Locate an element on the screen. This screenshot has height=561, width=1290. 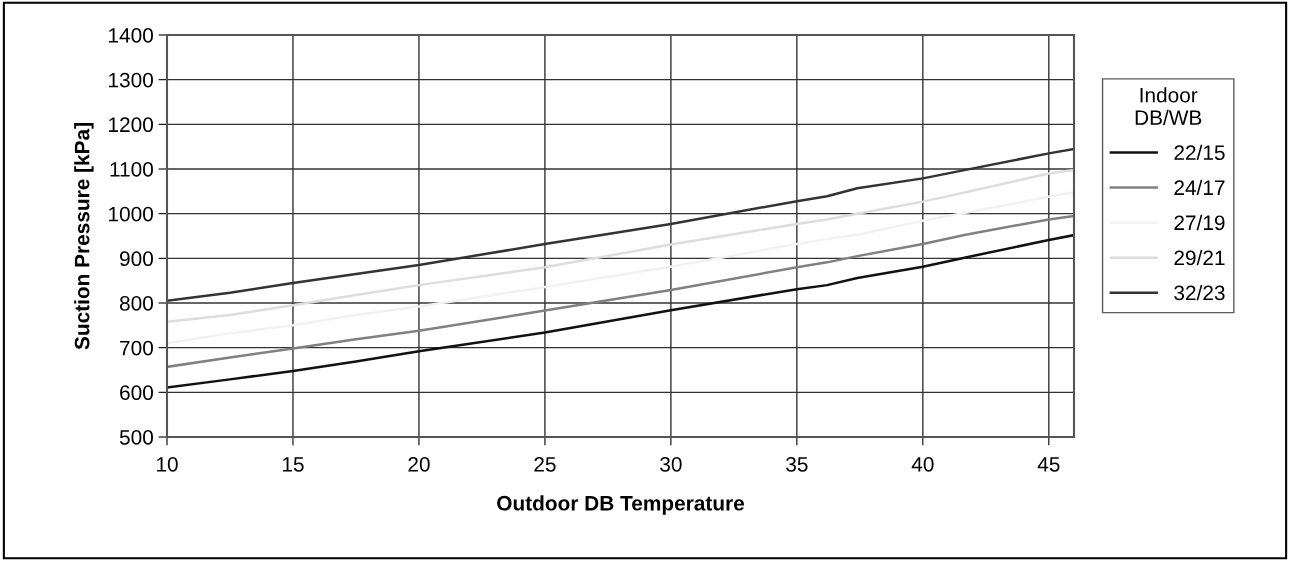
x-tick-label: 15 is located at coordinates (293, 464).